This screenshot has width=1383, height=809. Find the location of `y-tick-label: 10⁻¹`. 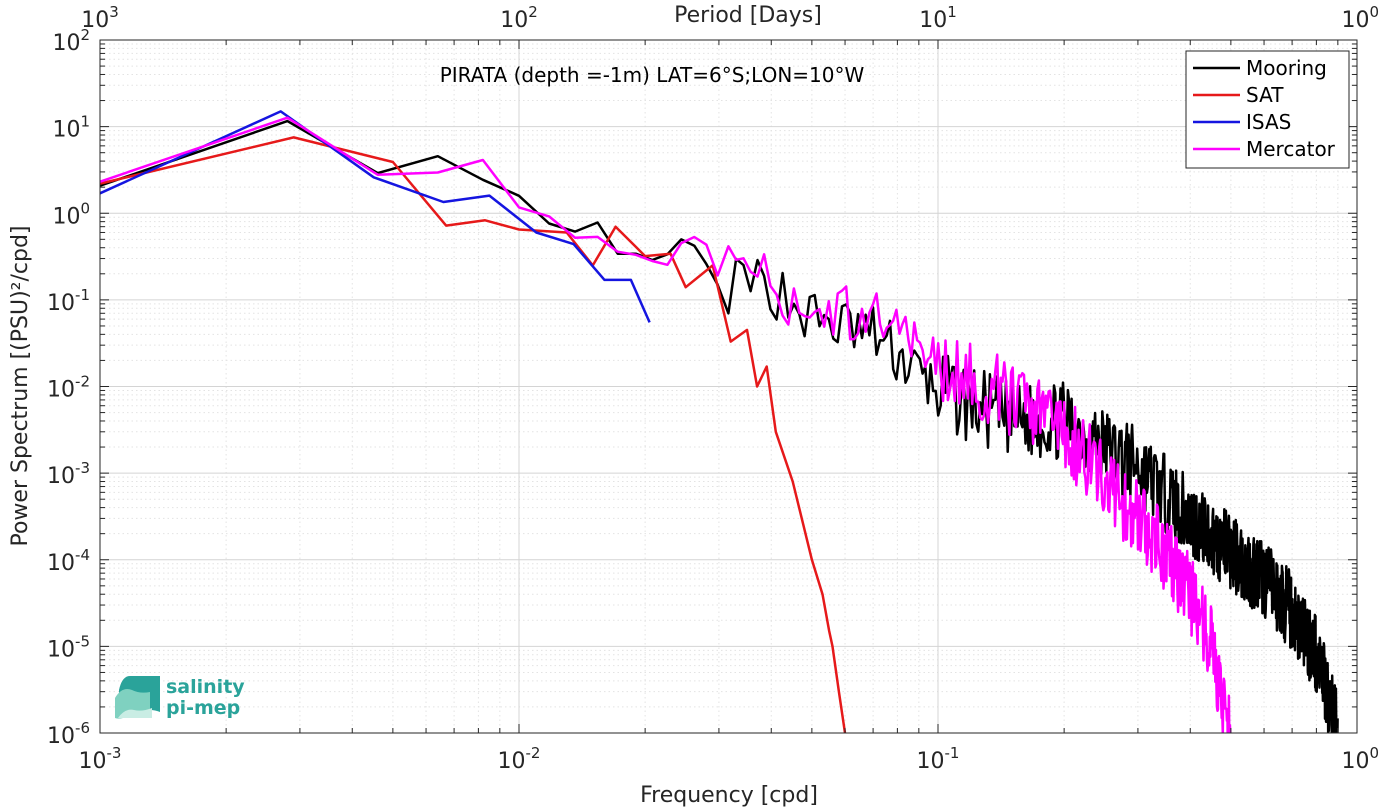

y-tick-label: 10⁻¹ is located at coordinates (68, 301).